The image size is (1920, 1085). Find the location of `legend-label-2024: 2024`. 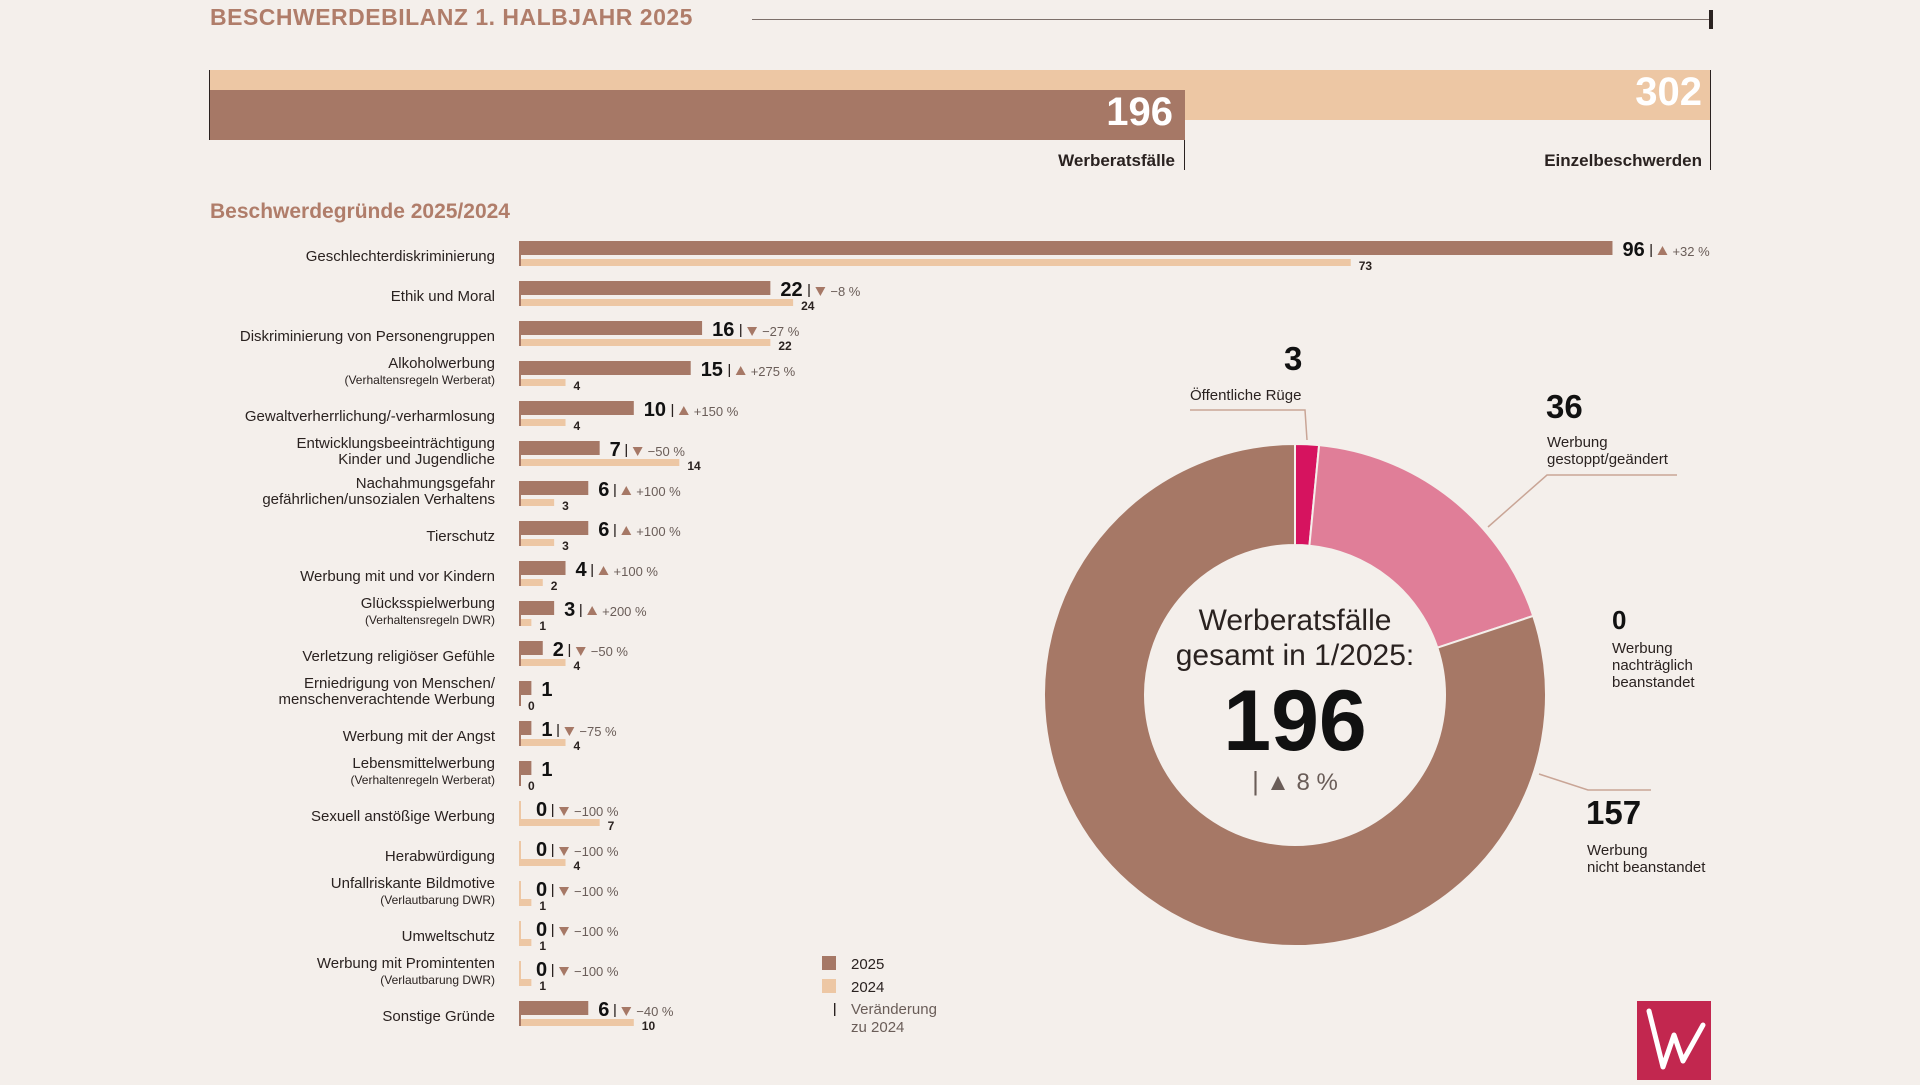

legend-label-2024: 2024 is located at coordinates (867, 987).